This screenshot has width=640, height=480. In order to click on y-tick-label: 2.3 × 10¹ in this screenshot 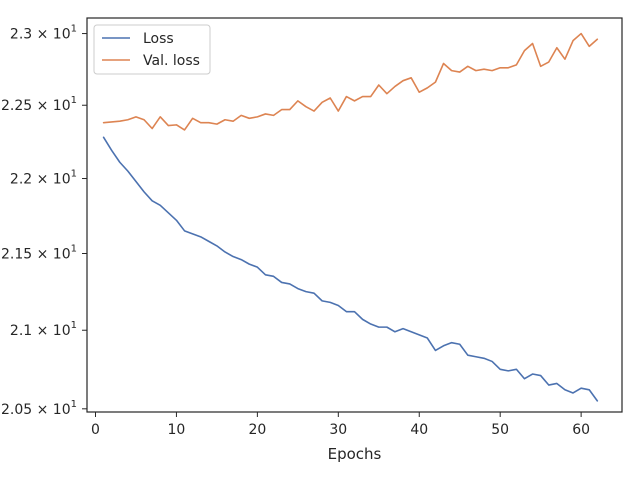, I will do `click(43, 33)`.